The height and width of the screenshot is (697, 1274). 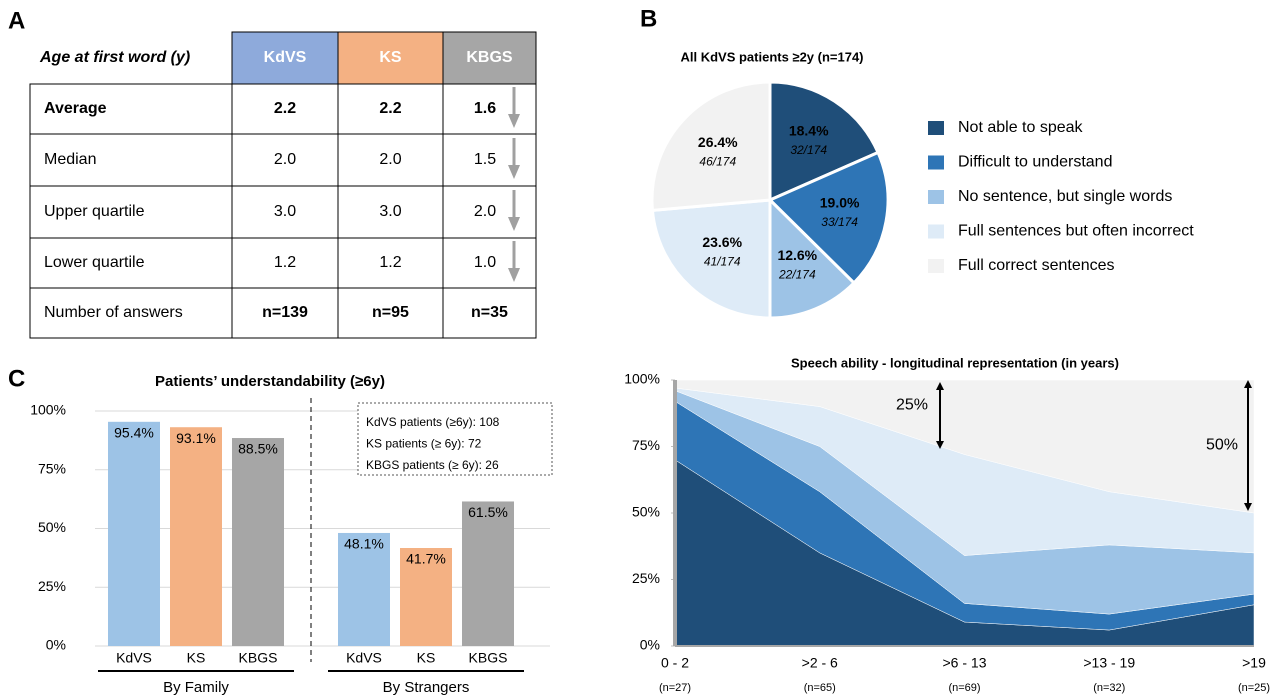 What do you see at coordinates (820, 688) in the screenshot?
I see `x-tick-sublabel: (n=65)` at bounding box center [820, 688].